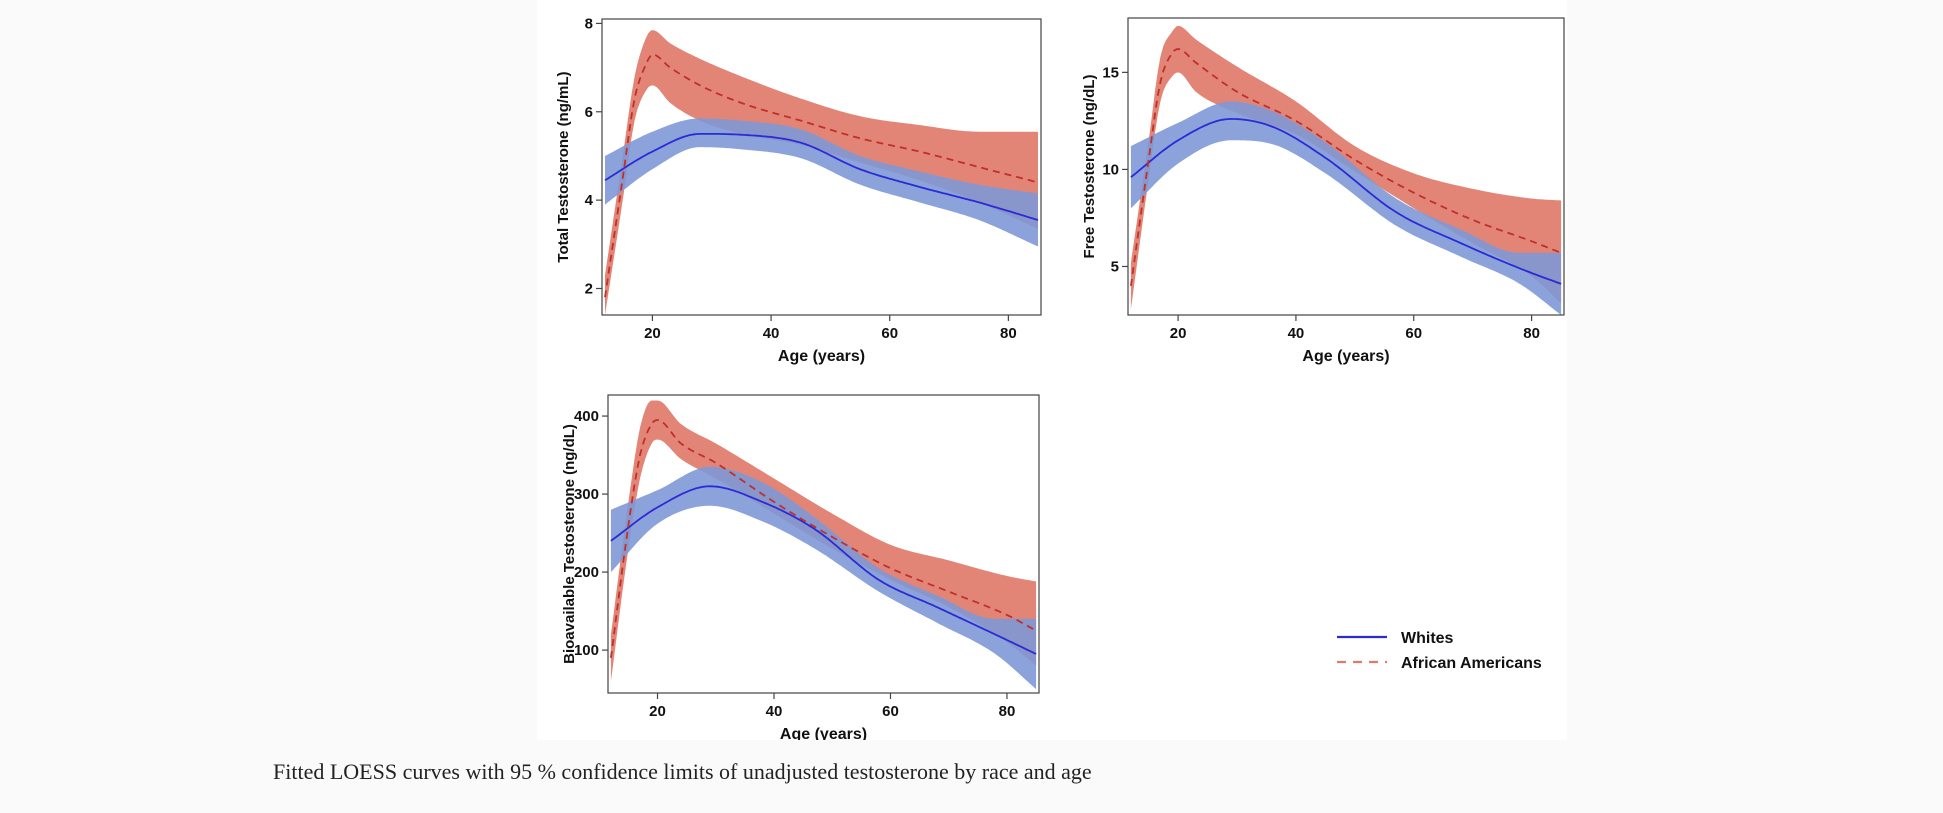 The width and height of the screenshot is (1943, 813). Describe the element at coordinates (1439, 651) in the screenshot. I see `legend: Whites African Americans` at that location.